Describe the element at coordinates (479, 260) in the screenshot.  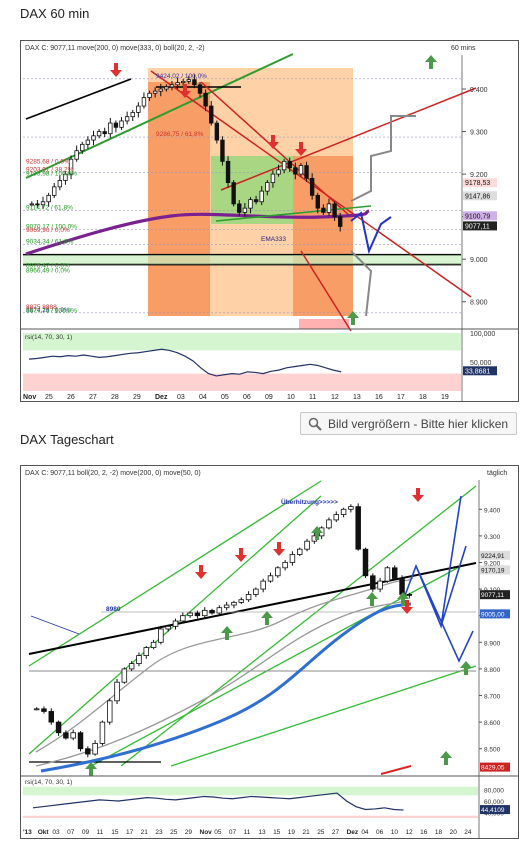
I see `y-tick-label: 9.000` at that location.